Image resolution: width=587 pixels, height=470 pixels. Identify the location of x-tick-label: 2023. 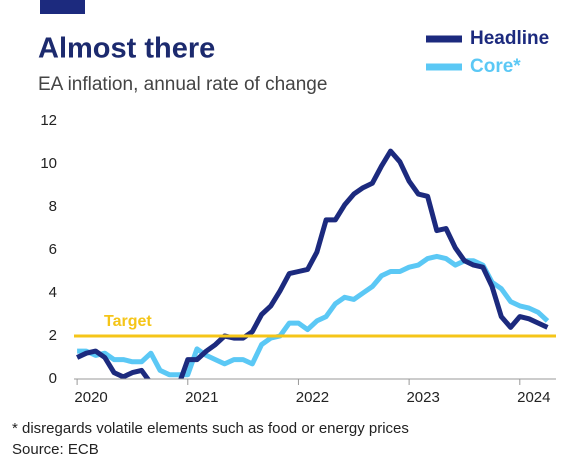
(422, 397).